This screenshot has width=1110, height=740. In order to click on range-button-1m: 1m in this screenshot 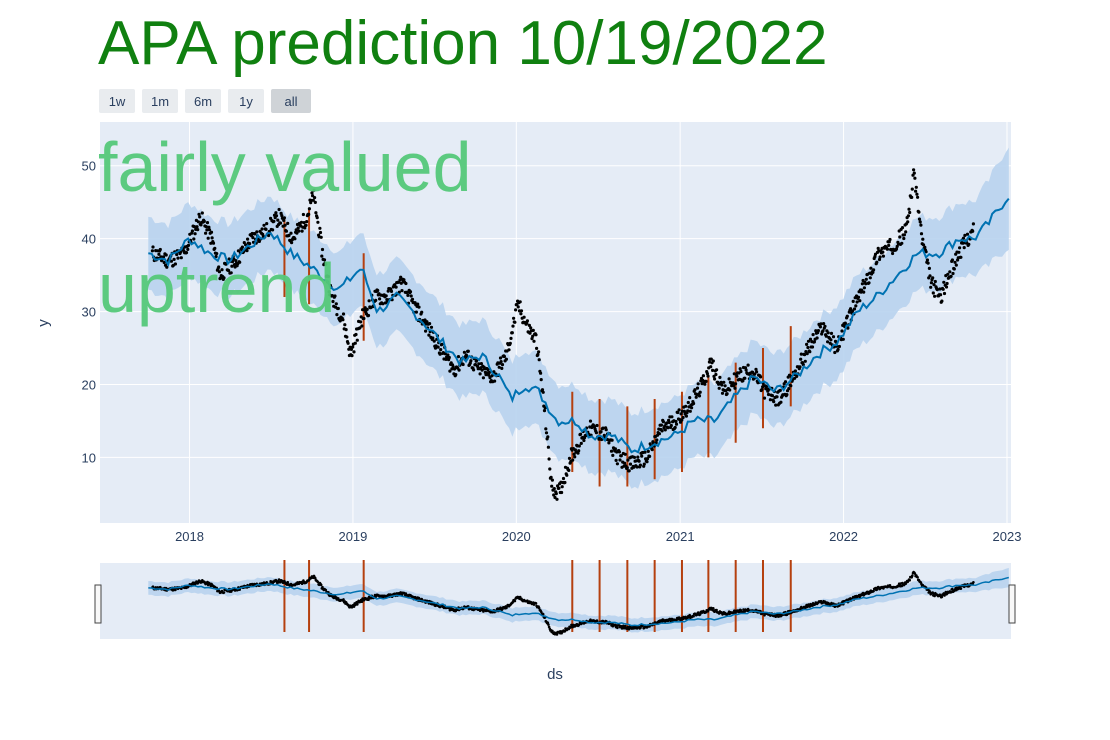, I will do `click(160, 101)`.